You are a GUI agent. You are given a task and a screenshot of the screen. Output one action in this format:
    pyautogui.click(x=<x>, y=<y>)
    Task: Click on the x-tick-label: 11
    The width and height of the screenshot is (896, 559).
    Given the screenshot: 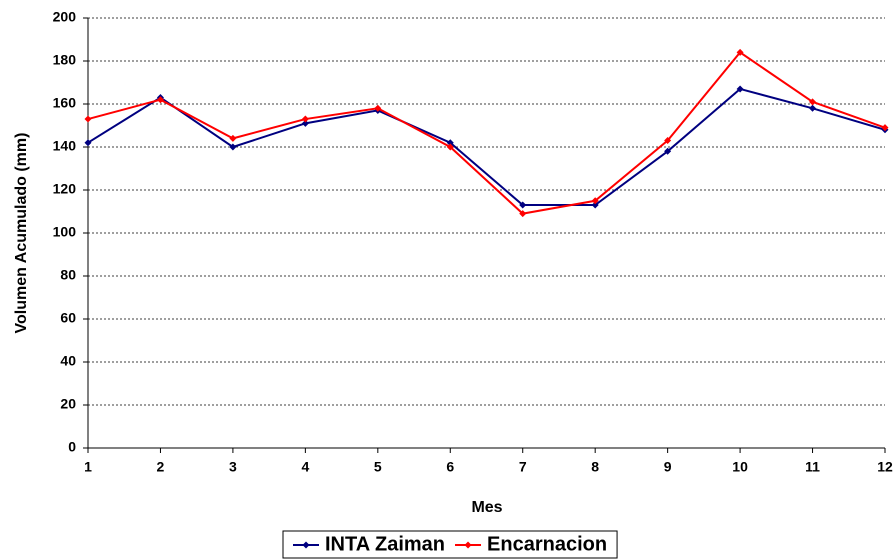 What is the action you would take?
    pyautogui.click(x=812, y=467)
    